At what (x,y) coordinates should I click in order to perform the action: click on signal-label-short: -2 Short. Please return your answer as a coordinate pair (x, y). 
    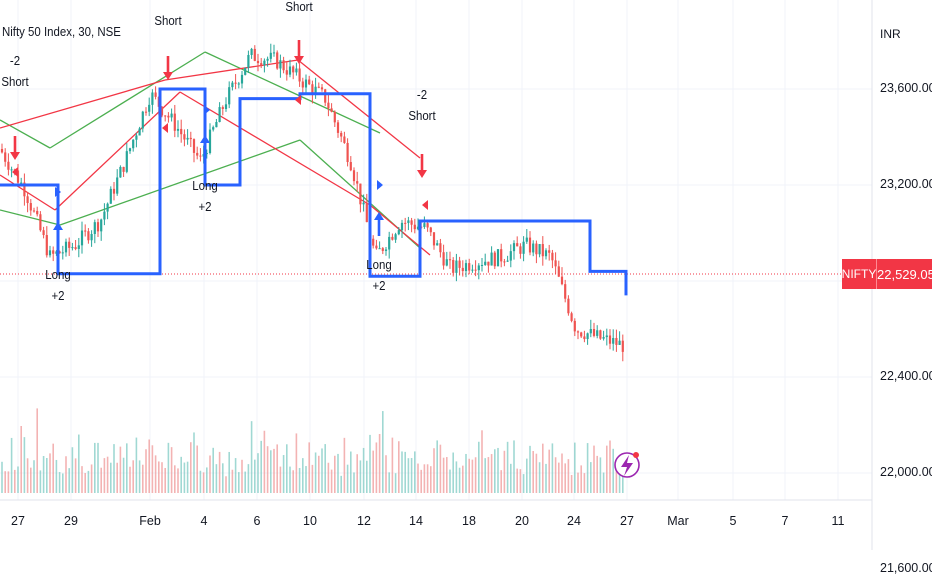
    Looking at the image, I should click on (421, 105).